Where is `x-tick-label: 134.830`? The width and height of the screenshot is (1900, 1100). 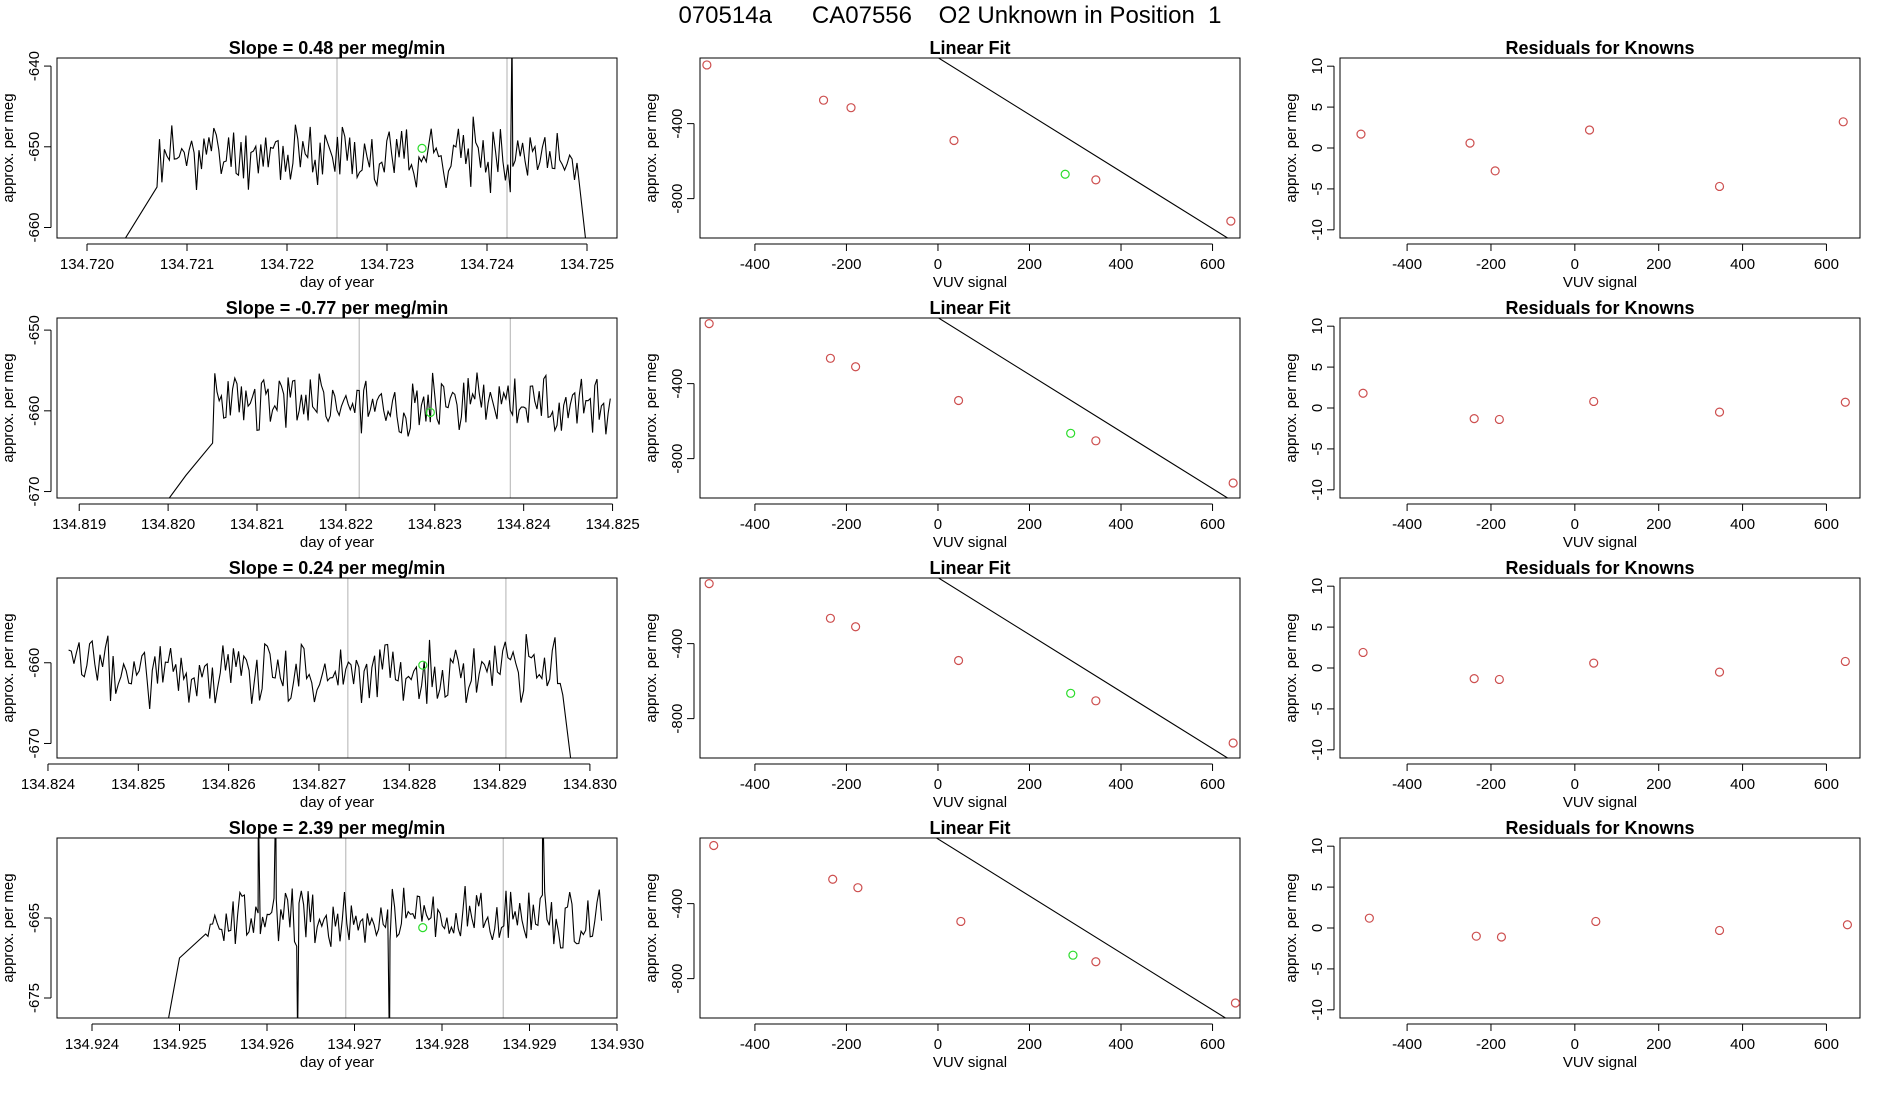
x-tick-label: 134.830 is located at coordinates (590, 784).